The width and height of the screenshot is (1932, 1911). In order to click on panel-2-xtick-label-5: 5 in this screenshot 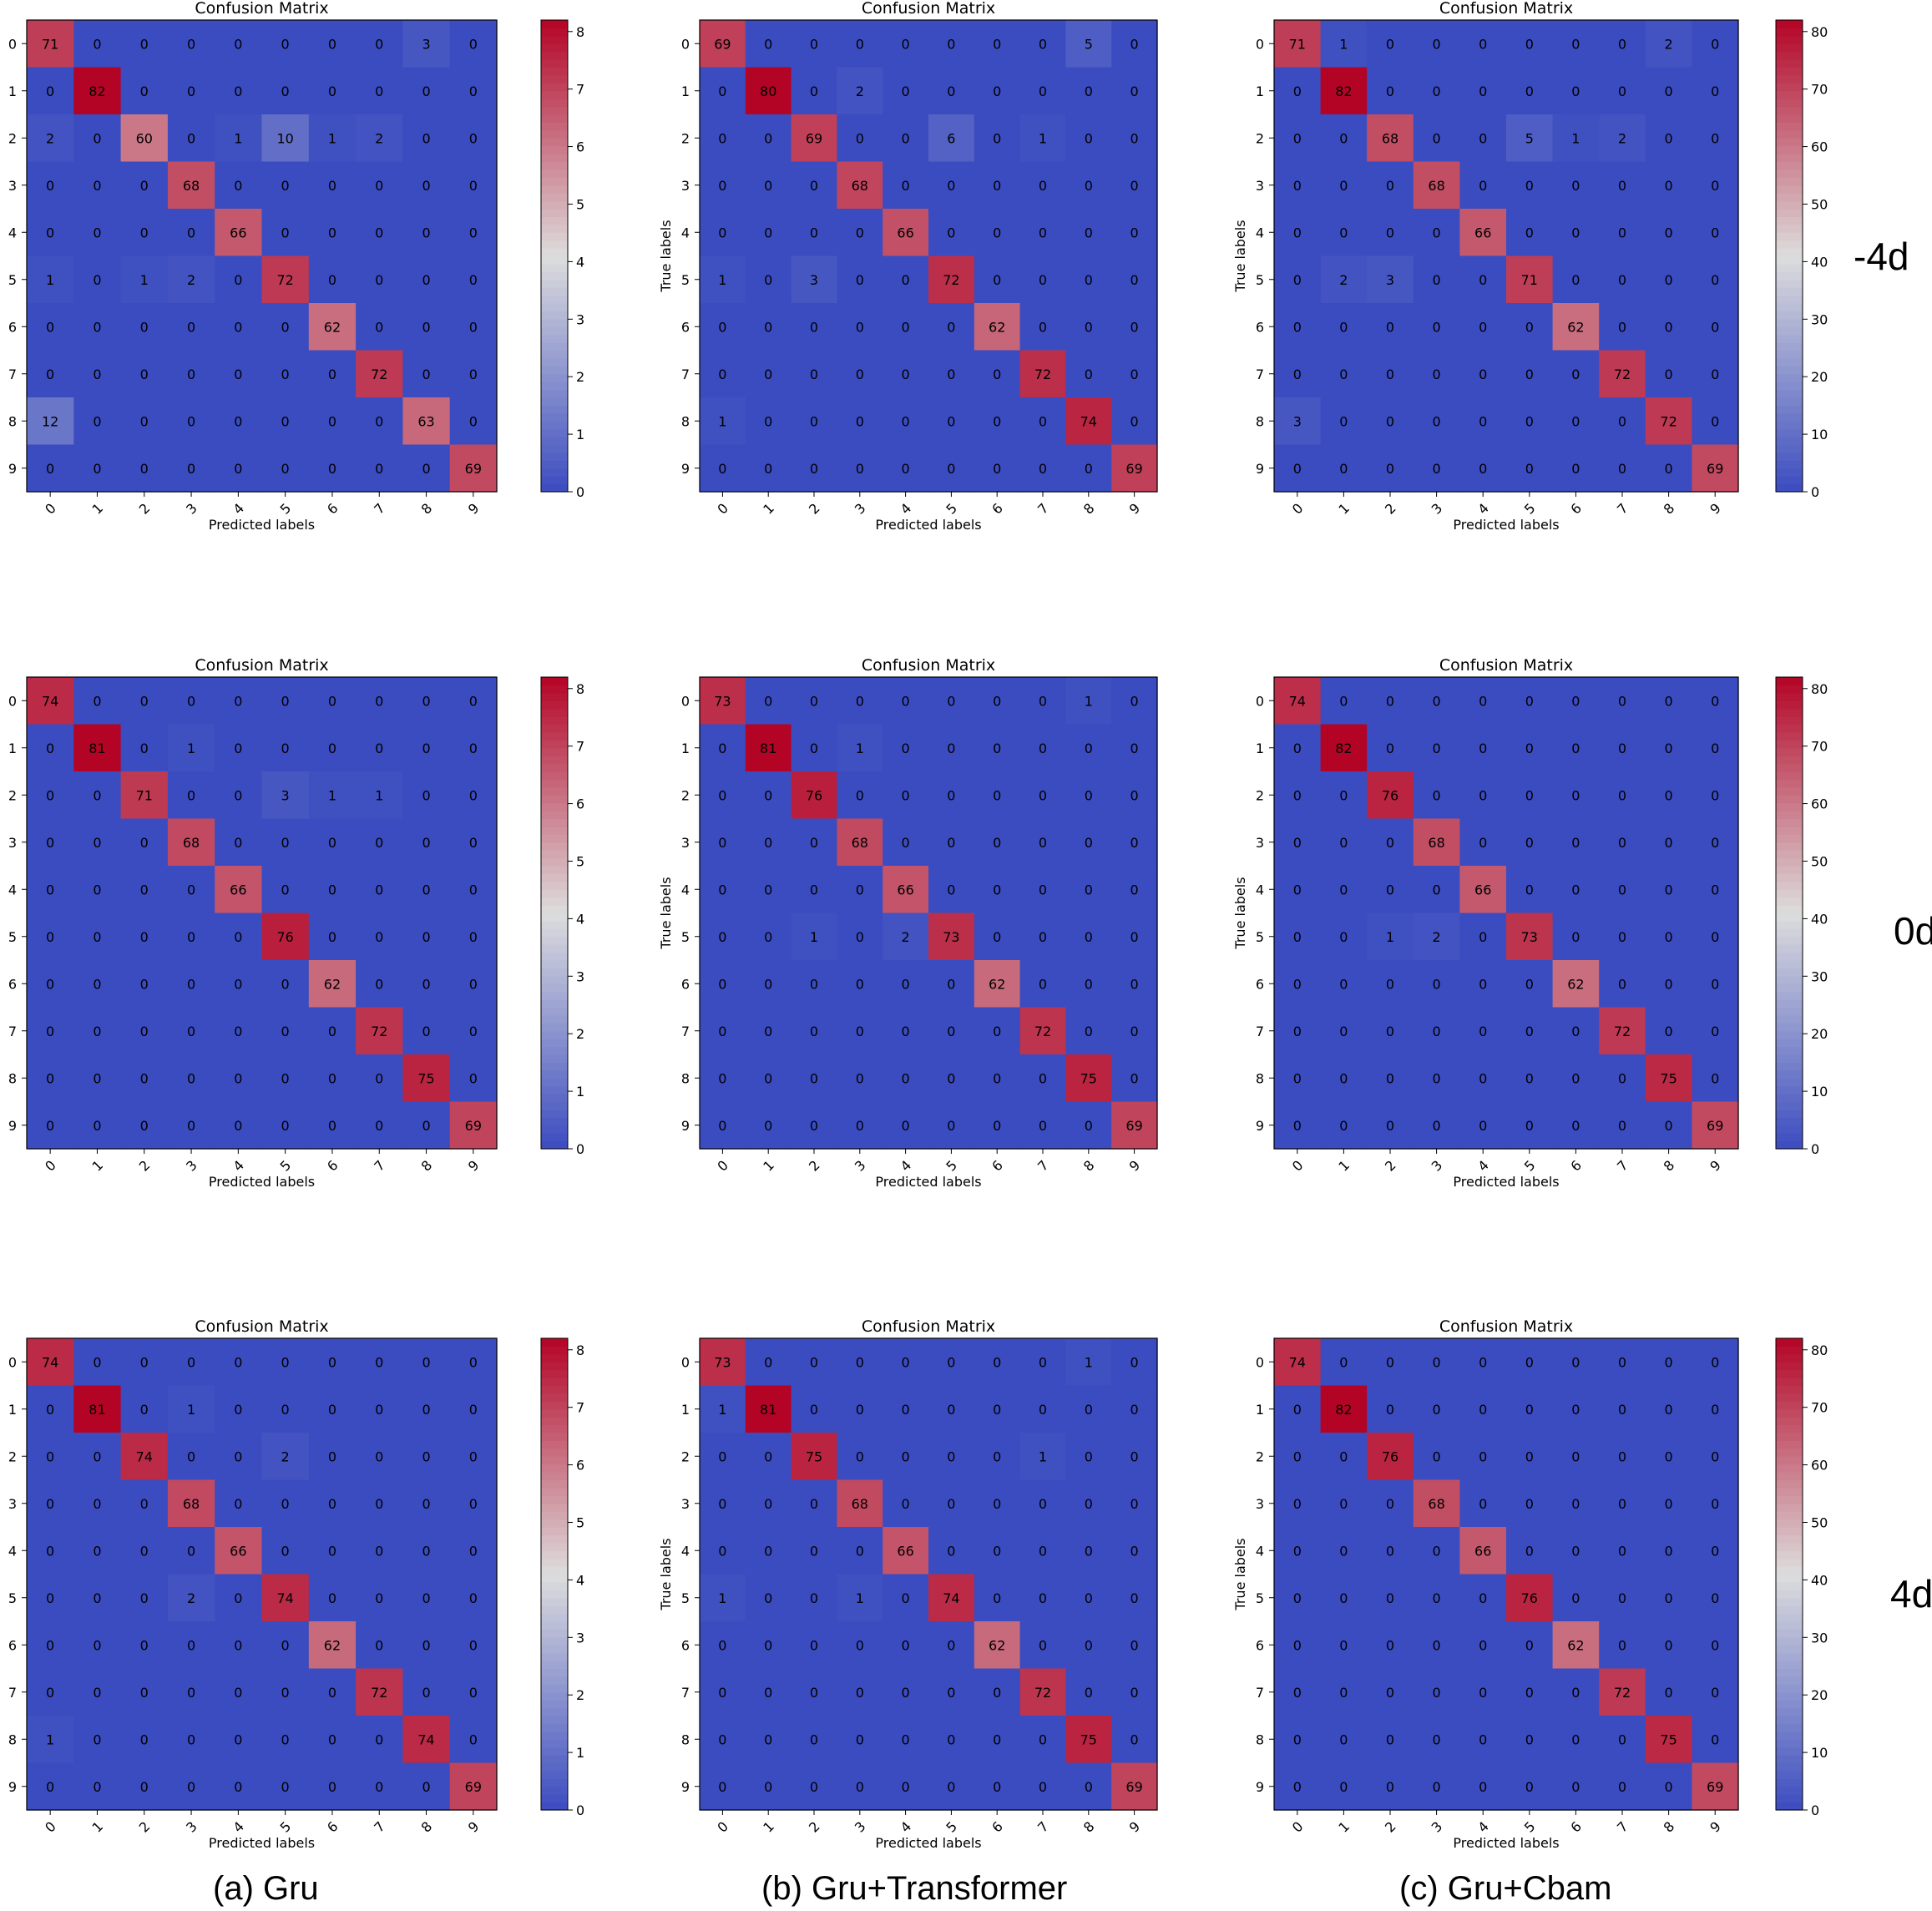, I will do `click(1530, 509)`.